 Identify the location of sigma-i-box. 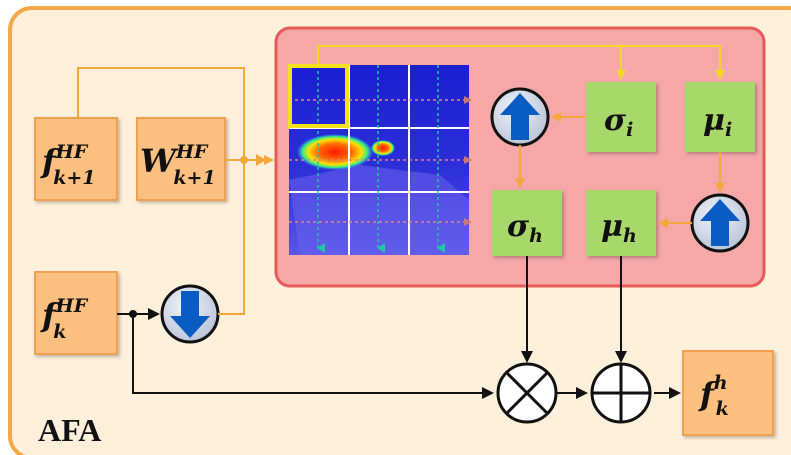
(621, 117).